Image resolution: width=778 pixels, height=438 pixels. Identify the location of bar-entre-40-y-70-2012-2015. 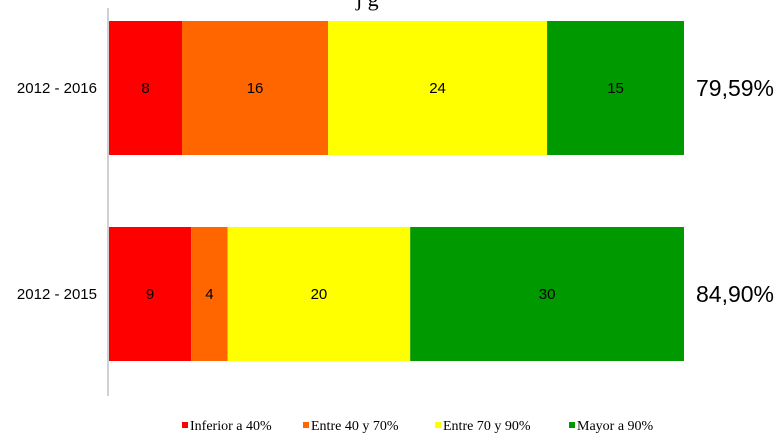
(209, 294).